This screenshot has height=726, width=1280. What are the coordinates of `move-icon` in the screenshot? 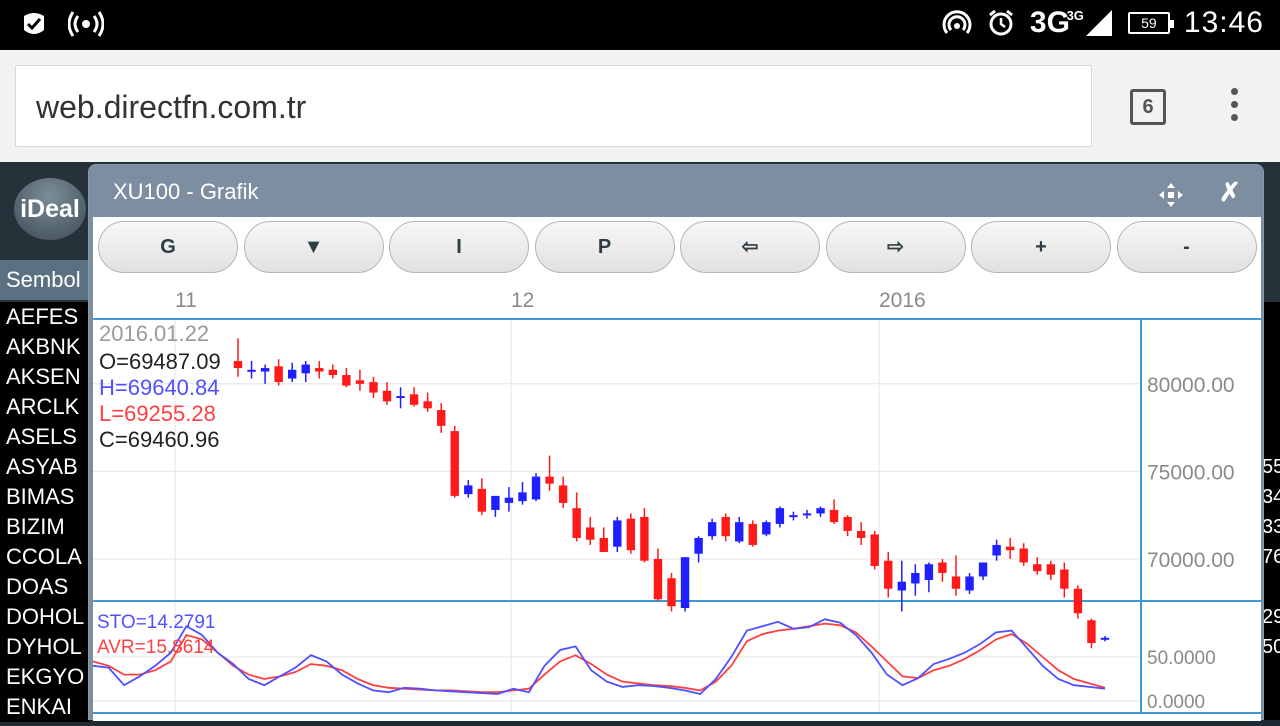 It's located at (1171, 195).